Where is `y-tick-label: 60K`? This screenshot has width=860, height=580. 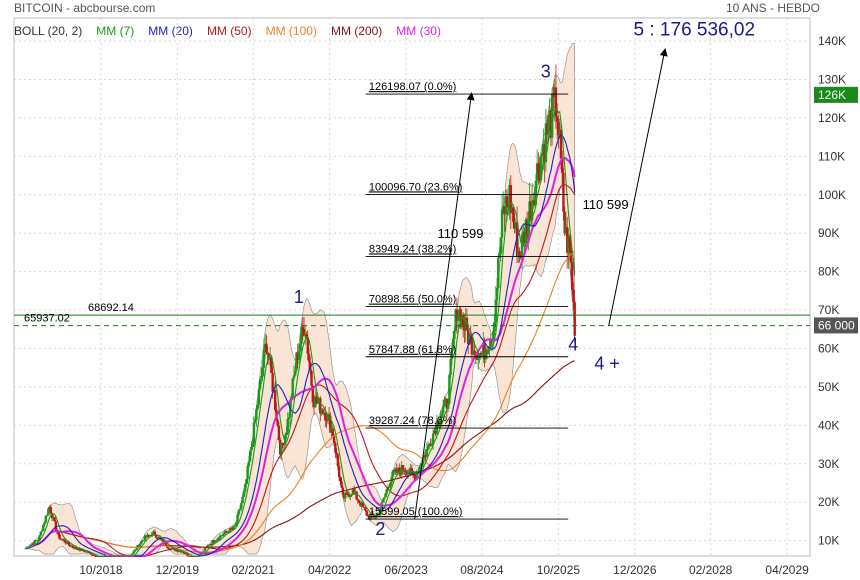
y-tick-label: 60K is located at coordinates (828, 348).